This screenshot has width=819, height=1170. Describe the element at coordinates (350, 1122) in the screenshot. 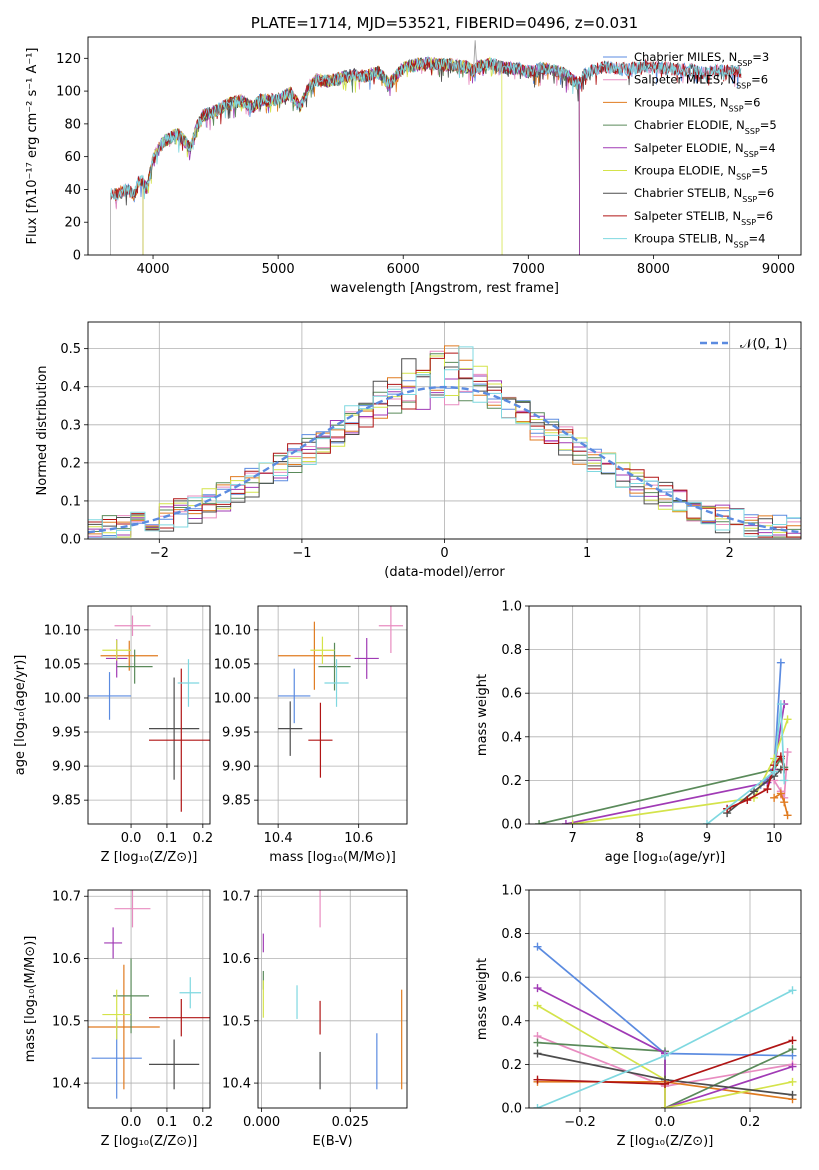

I see `x-tick-label: 0.025` at that location.